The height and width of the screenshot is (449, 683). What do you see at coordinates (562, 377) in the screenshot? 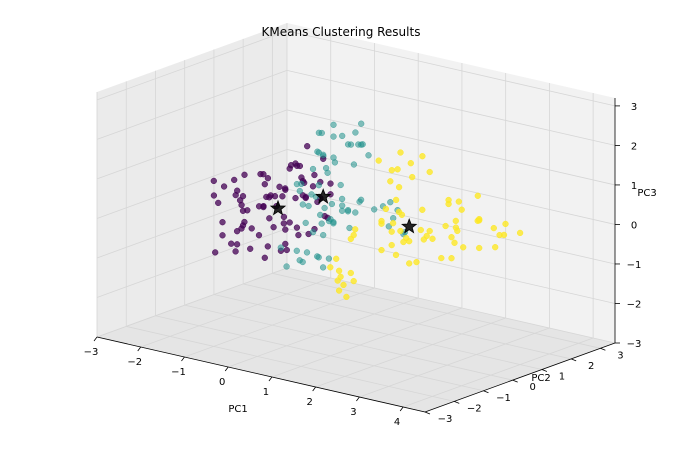
I see `y-tick-label: 1` at bounding box center [562, 377].